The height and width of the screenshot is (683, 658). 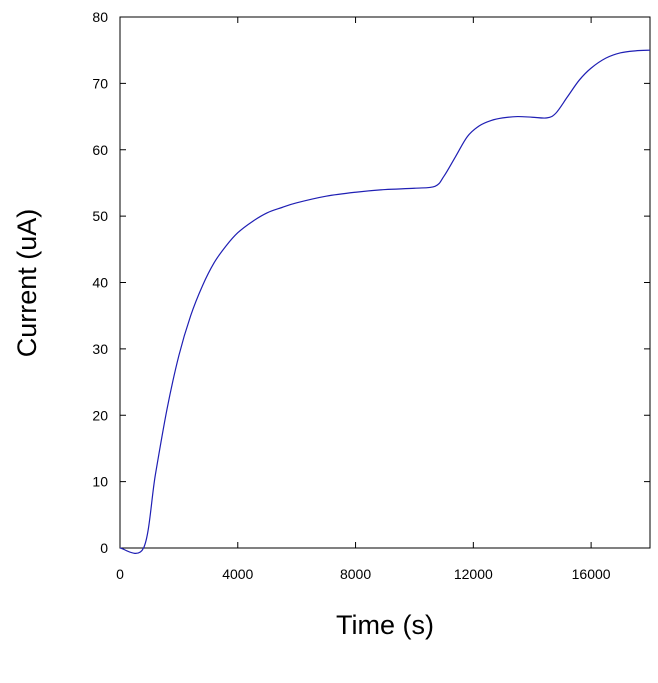 What do you see at coordinates (100, 482) in the screenshot?
I see `y-tick-label: 10` at bounding box center [100, 482].